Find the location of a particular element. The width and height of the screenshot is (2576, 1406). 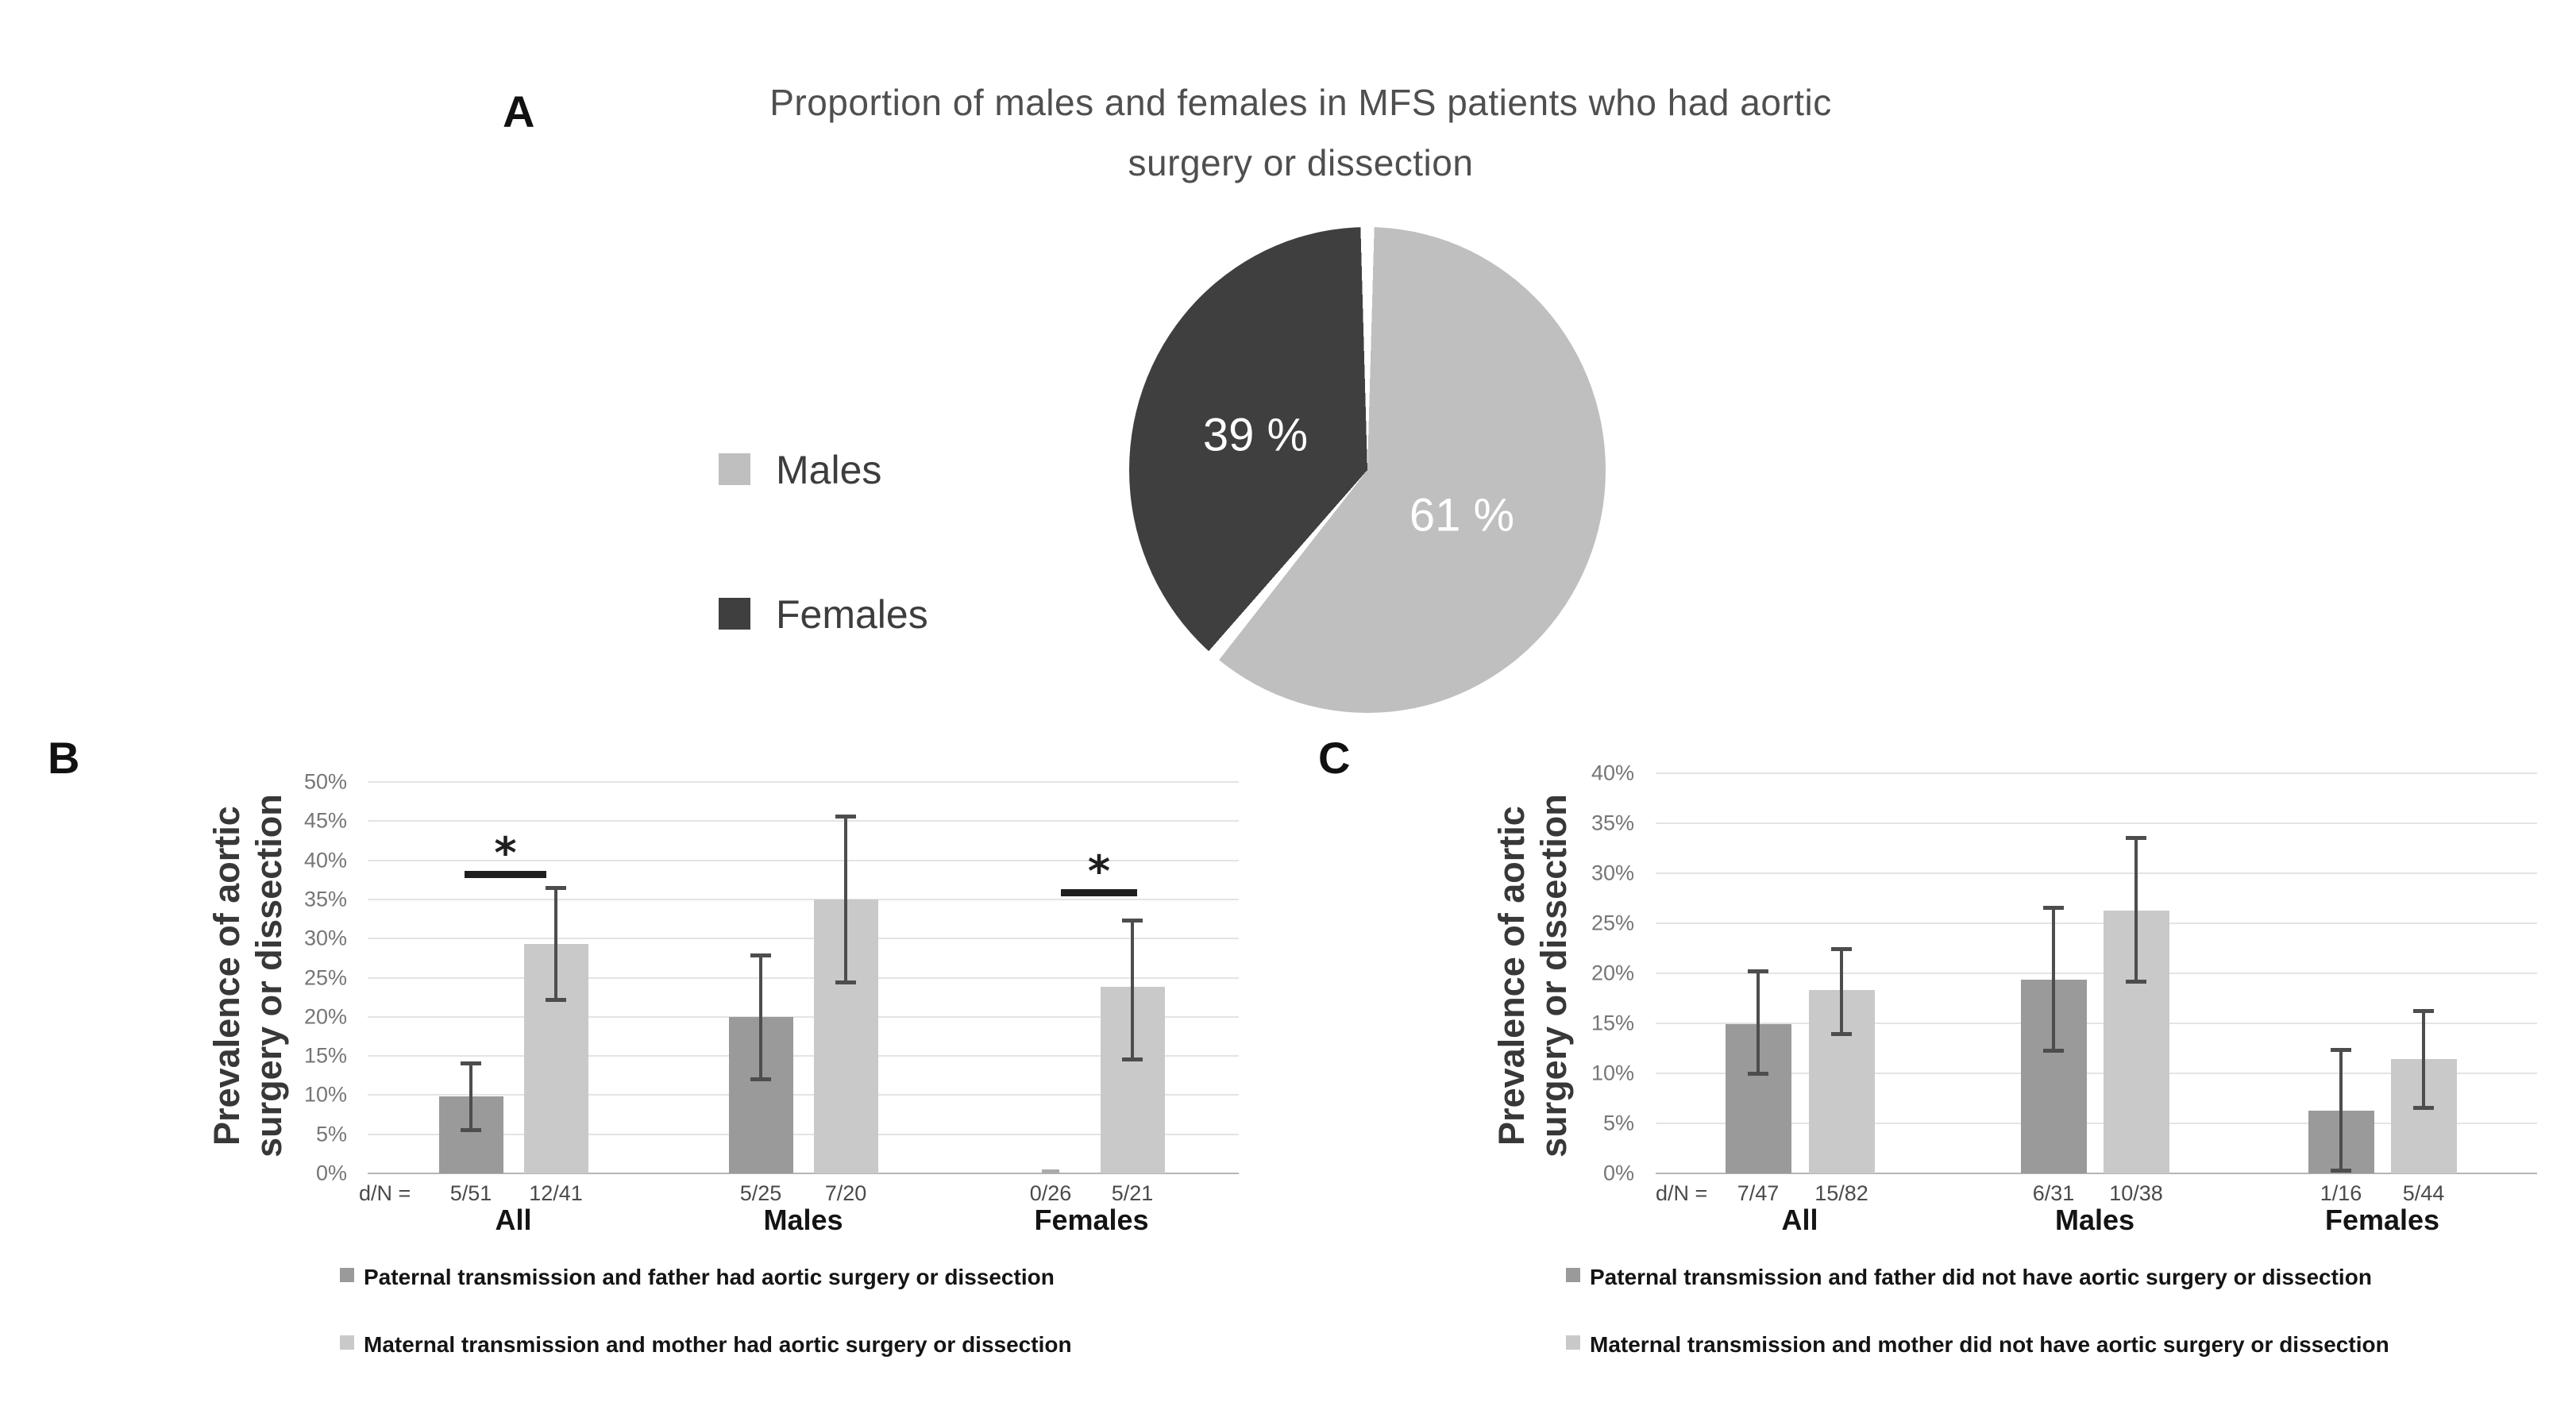

chart-b-ytick-5: 5% is located at coordinates (331, 1134).